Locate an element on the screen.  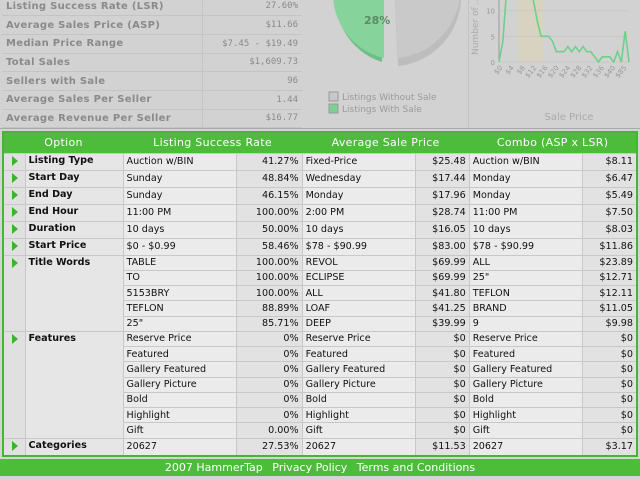
table-row: 5153BRY 100.00% ALL $41.80 TEFLON $12.11 is located at coordinates (320, 293).